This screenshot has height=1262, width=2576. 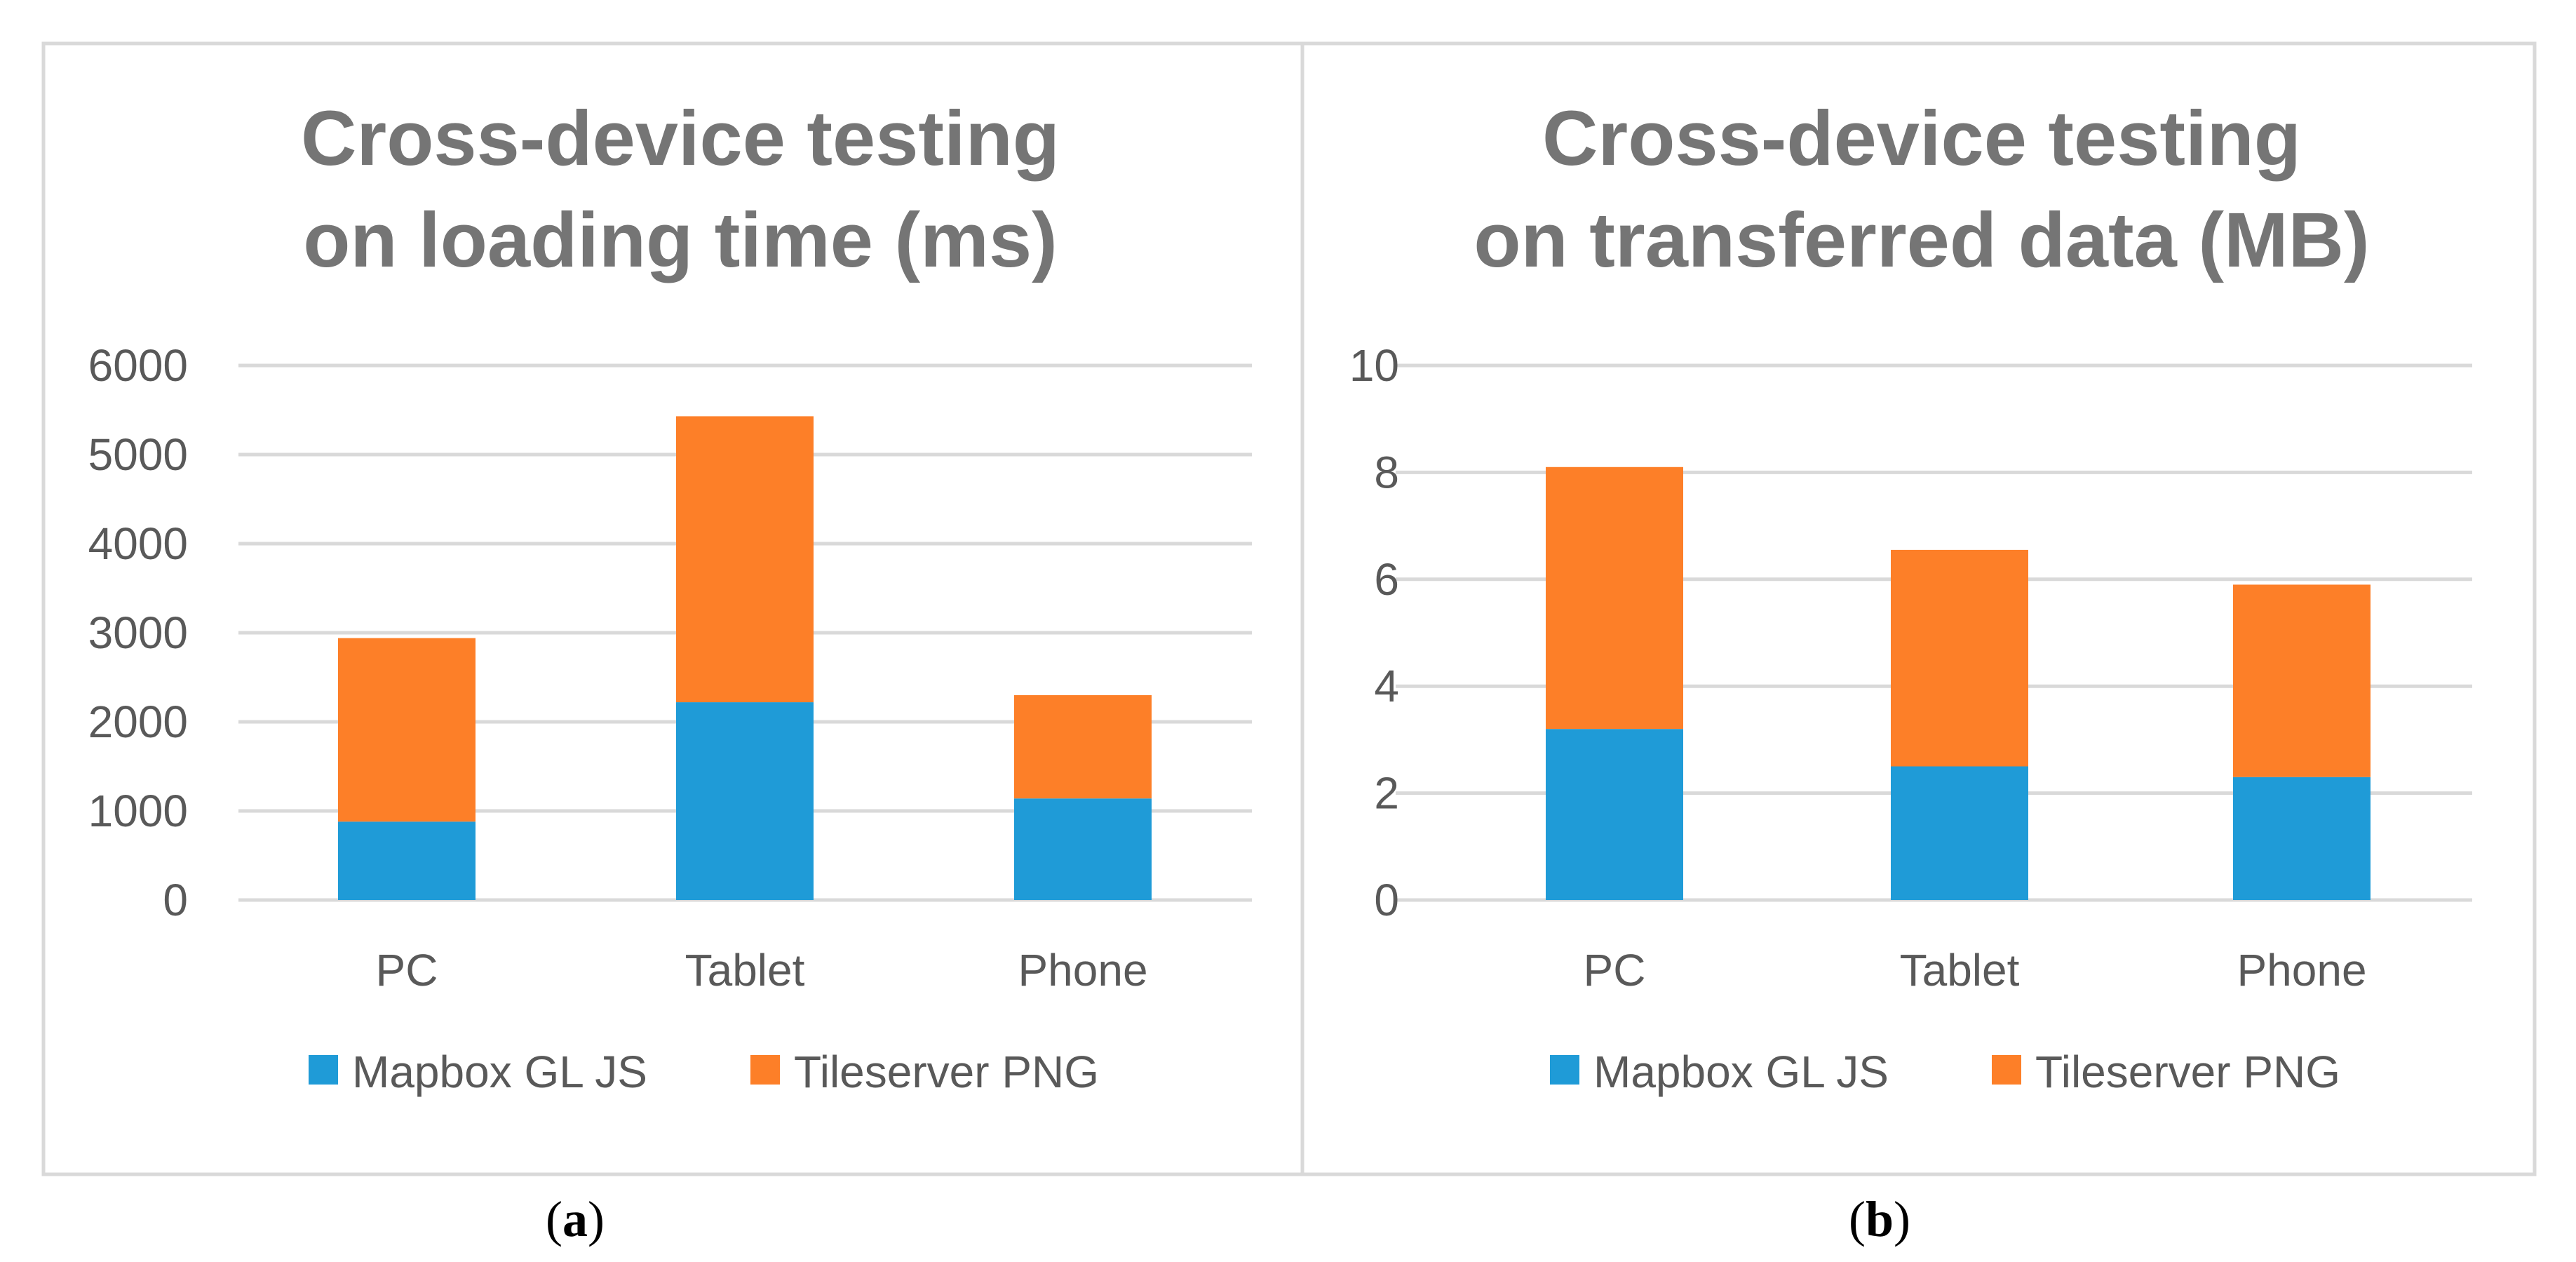 I want to click on caption-letter: b, so click(x=1880, y=1219).